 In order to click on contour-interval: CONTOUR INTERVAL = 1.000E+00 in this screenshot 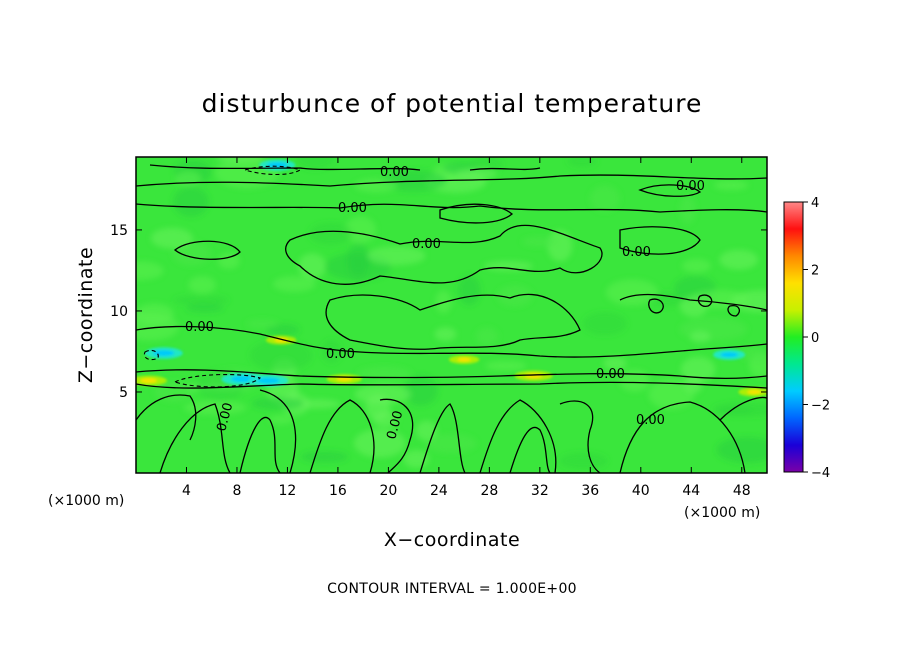, I will do `click(452, 589)`.